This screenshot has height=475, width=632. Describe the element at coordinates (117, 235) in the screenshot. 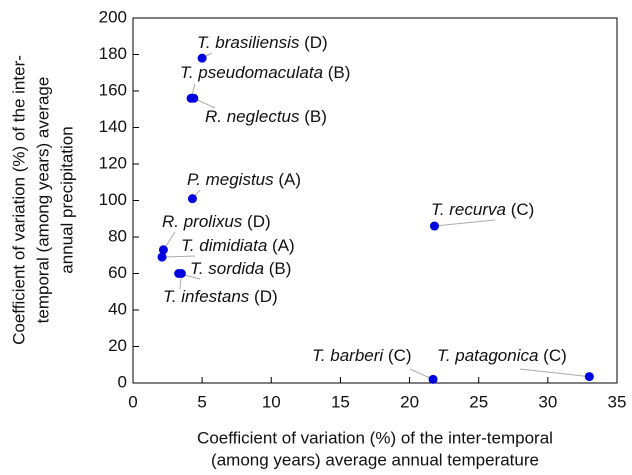

I see `y-tick-label: 80` at that location.